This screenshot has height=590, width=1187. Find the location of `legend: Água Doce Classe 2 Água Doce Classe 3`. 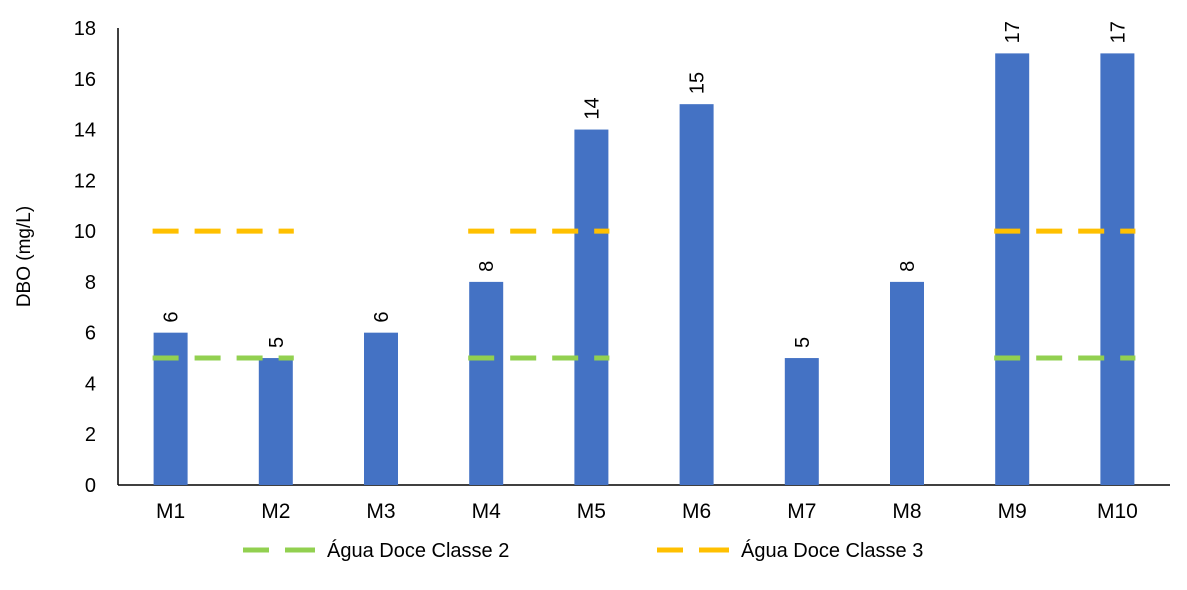

legend: Água Doce Classe 2 Água Doce Classe 3 is located at coordinates (583, 550).